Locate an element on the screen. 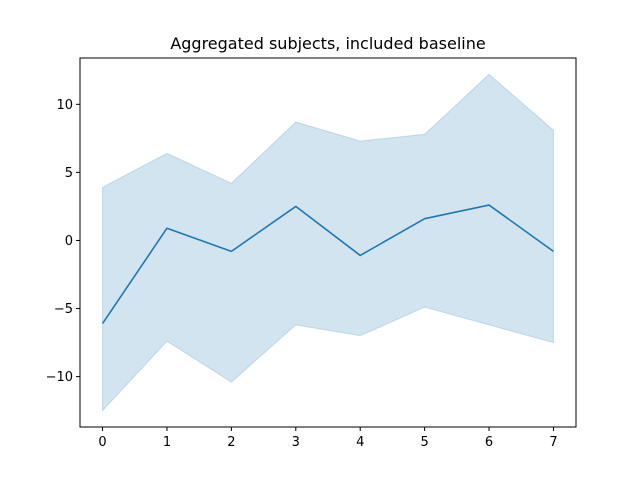  x-tick-label: 7 is located at coordinates (553, 442).